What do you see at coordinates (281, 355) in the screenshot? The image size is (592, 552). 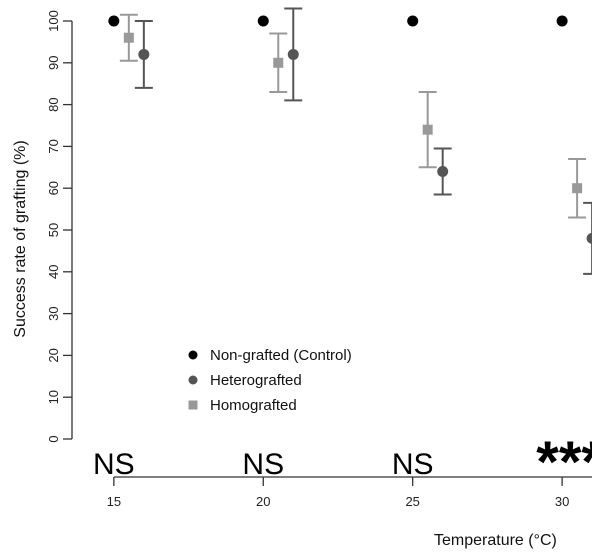 I see `legend-label: Non-grafted (Control)` at bounding box center [281, 355].